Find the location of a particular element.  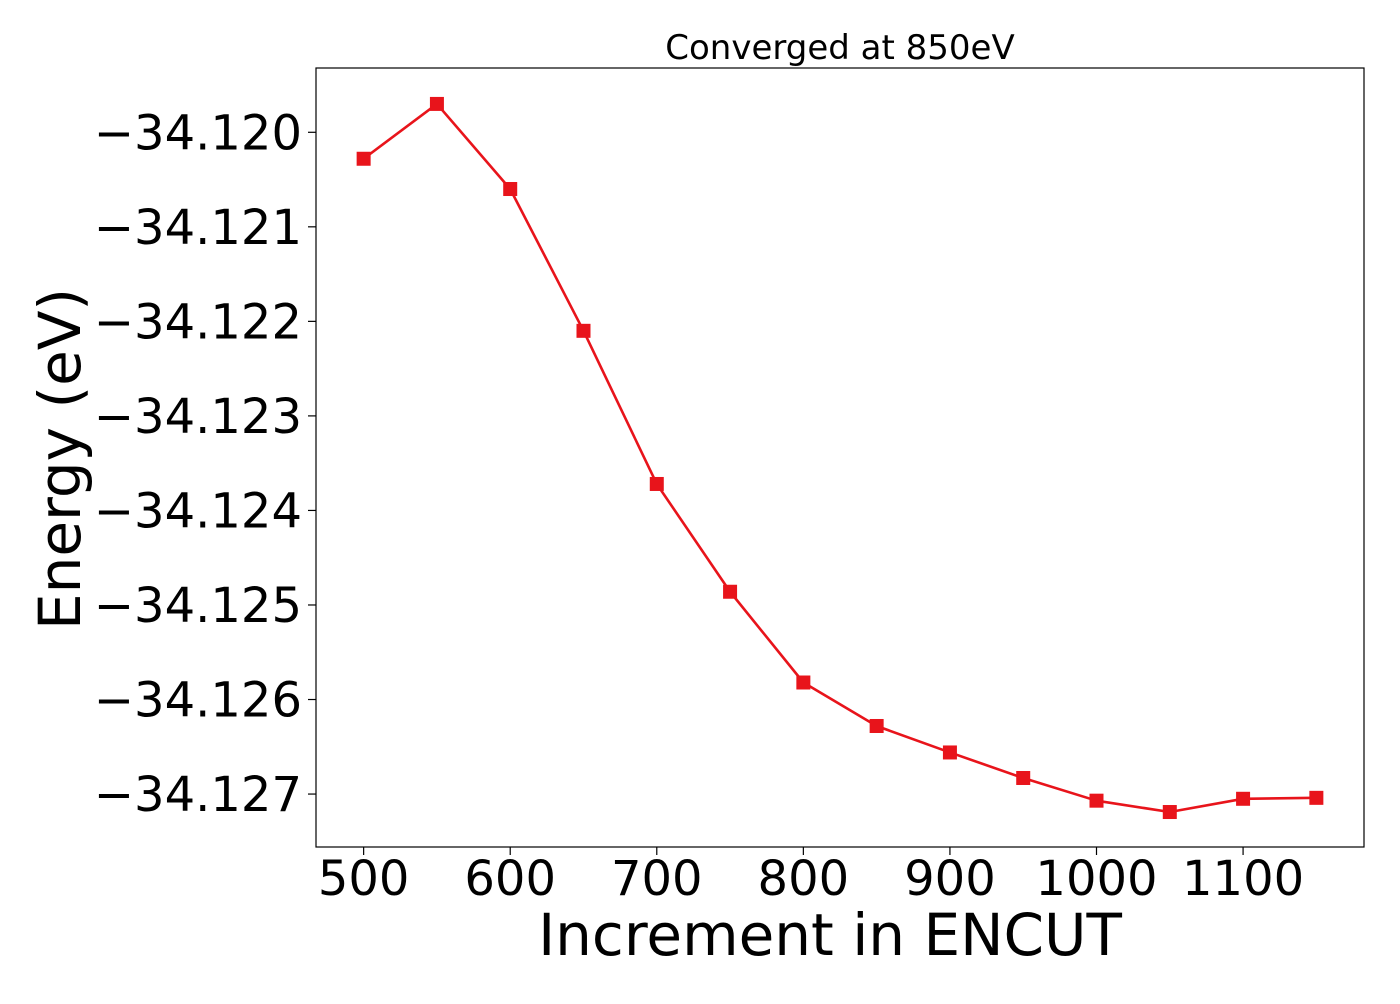

x-axis-label: Increment in ENCUT is located at coordinates (830, 935).